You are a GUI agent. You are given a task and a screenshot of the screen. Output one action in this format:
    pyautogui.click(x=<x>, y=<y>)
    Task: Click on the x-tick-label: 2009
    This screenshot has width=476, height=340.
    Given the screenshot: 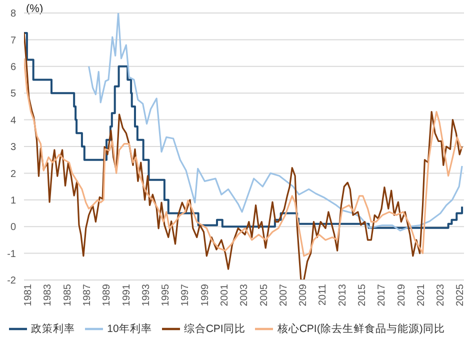 What is the action you would take?
    pyautogui.click(x=304, y=295)
    